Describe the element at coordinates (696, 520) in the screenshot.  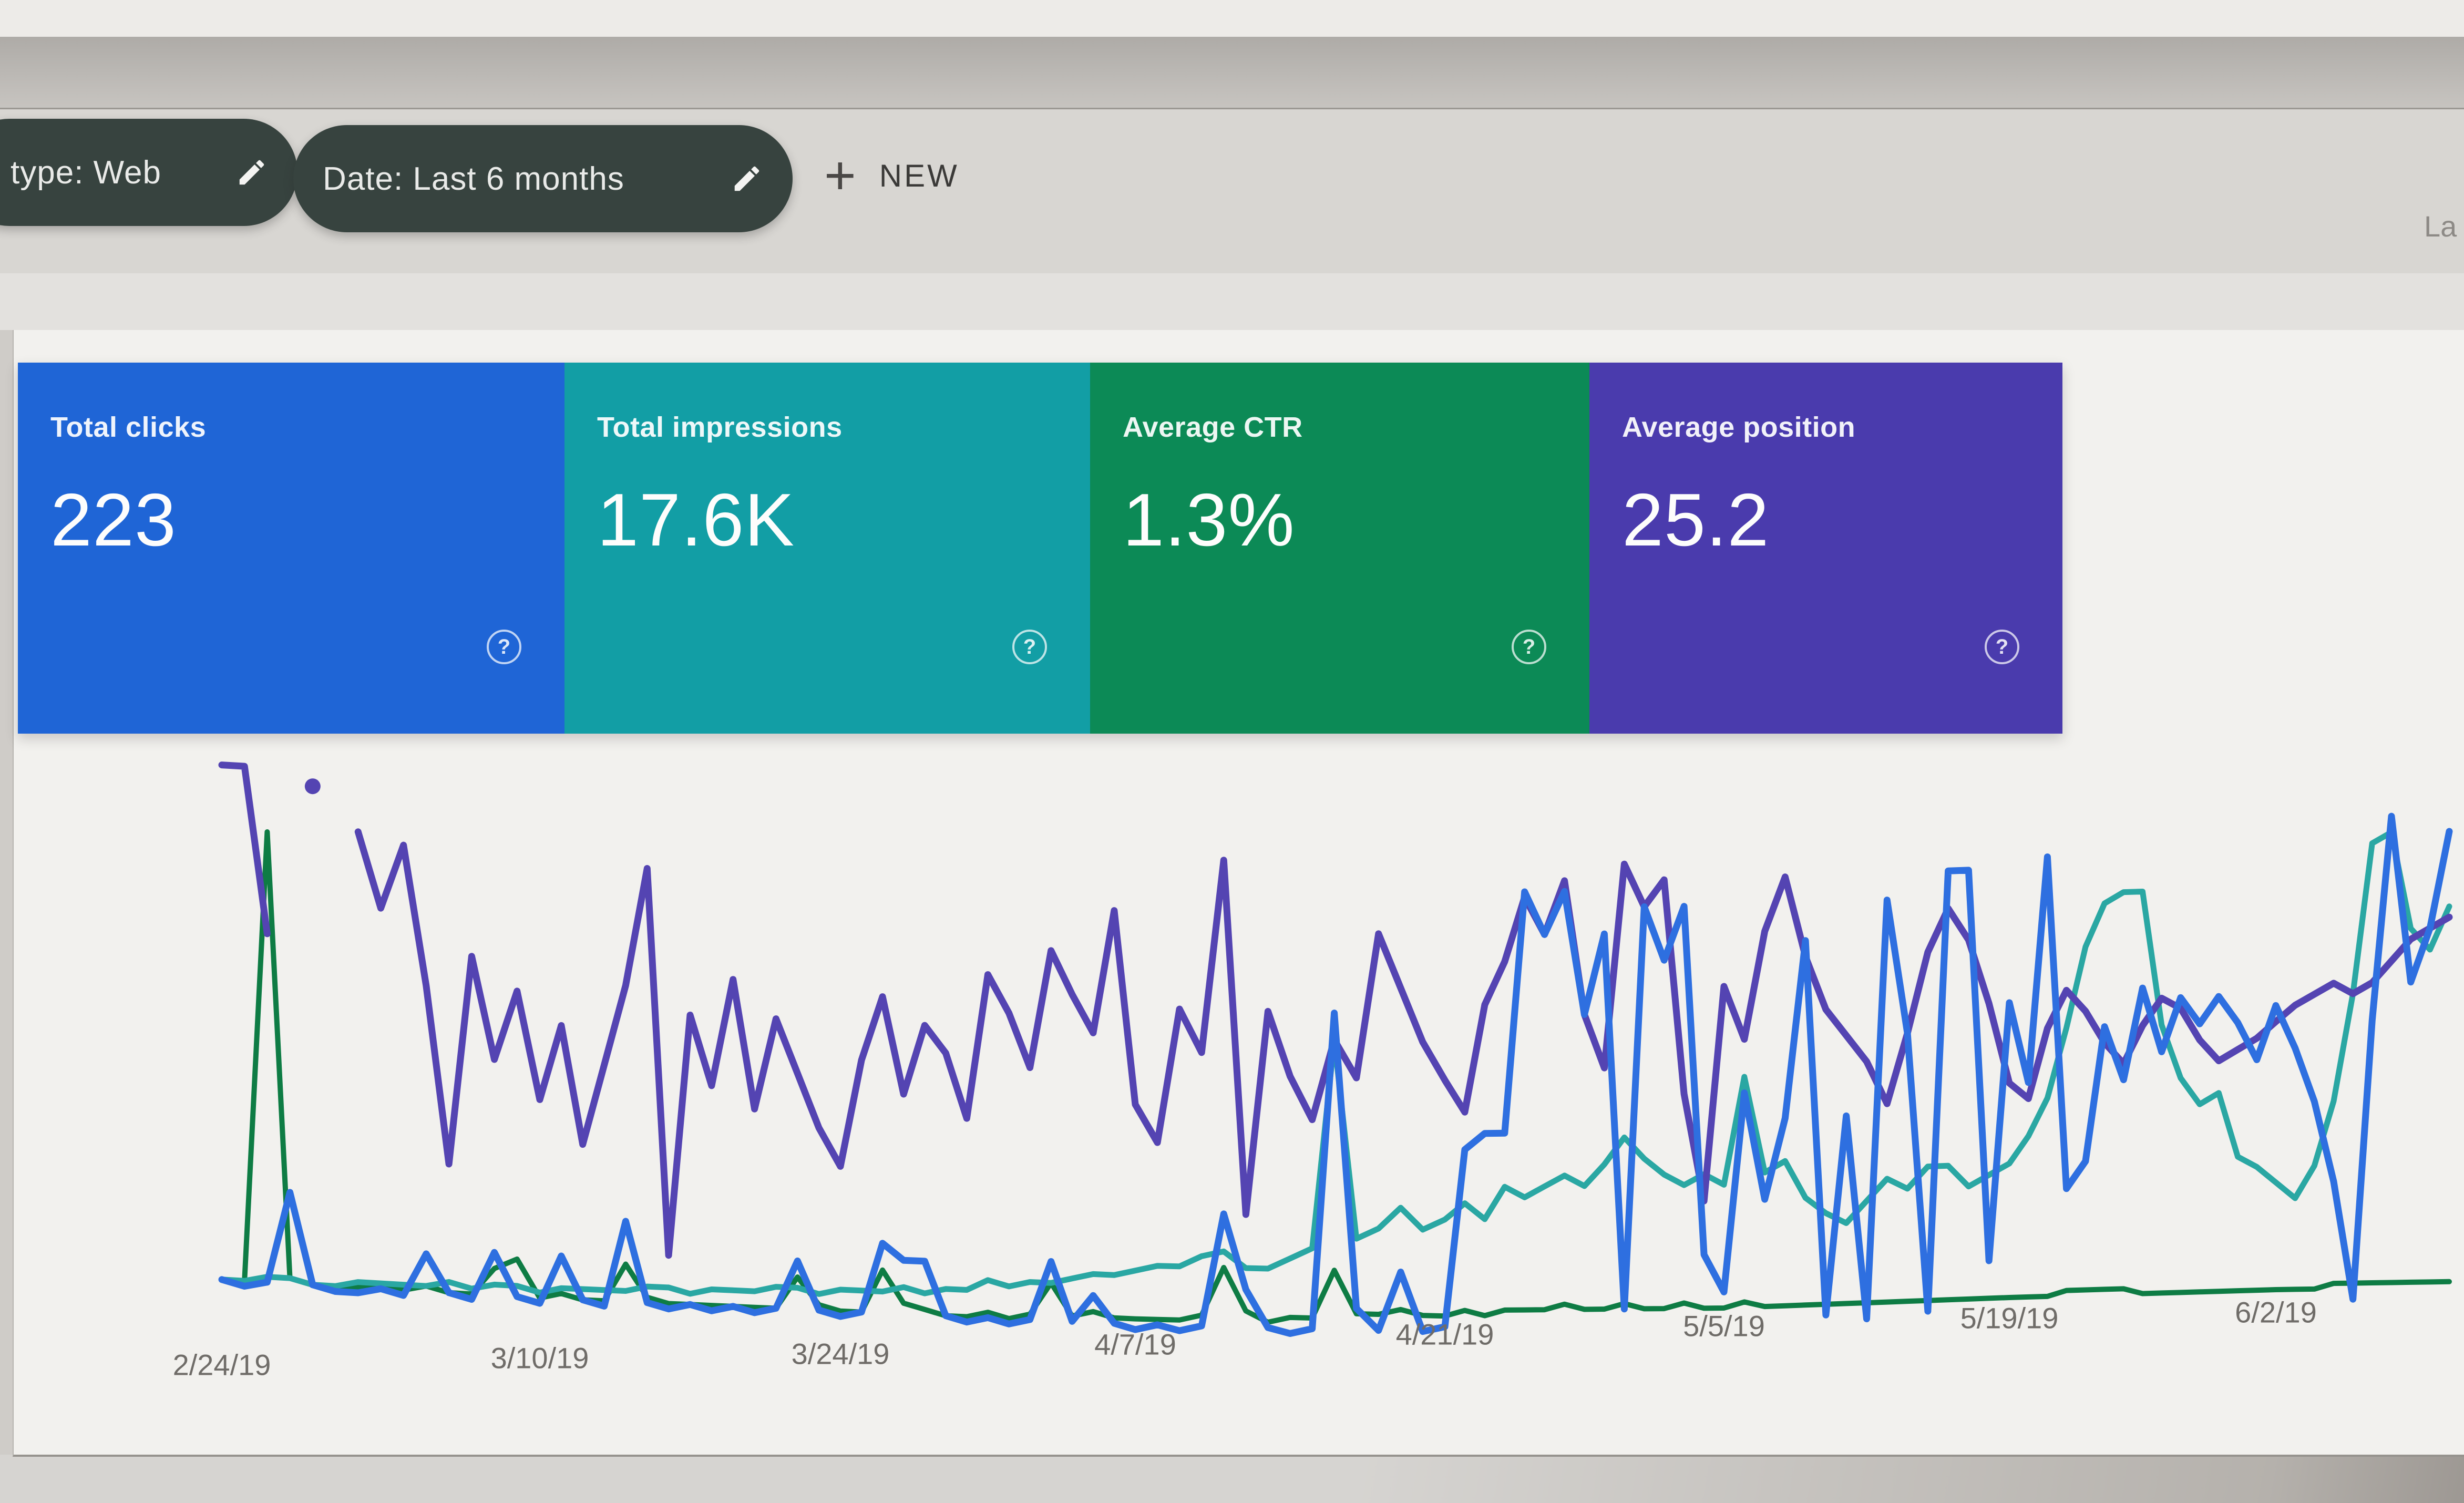
I see `metric-card-value: 17.6K` at that location.